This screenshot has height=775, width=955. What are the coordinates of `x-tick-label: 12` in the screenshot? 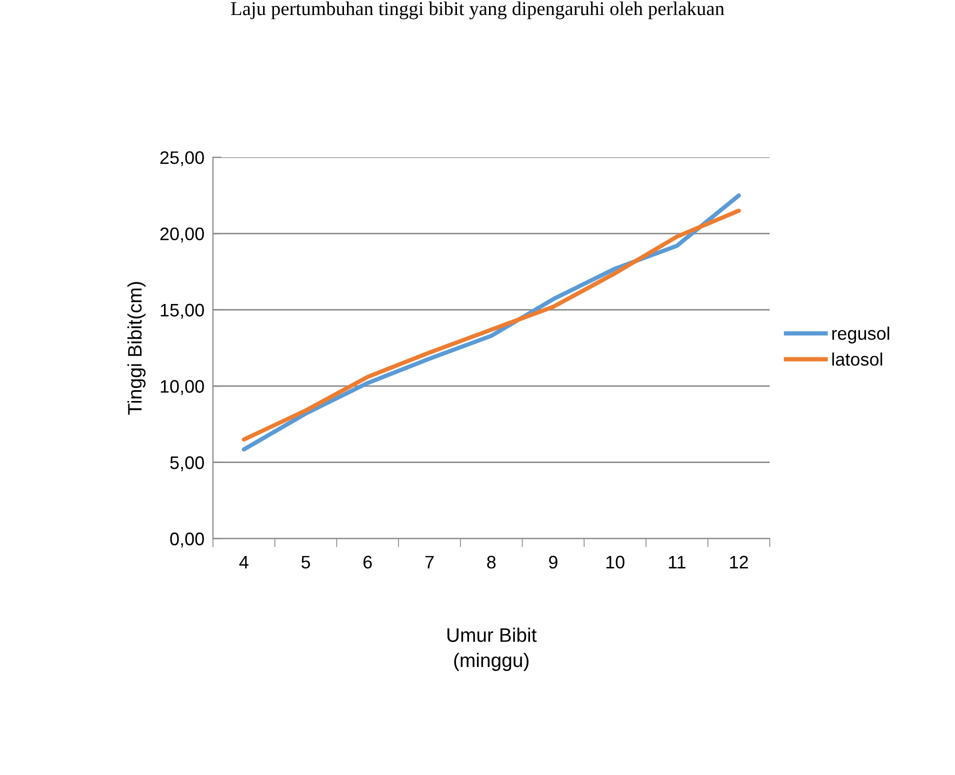 It's located at (739, 562).